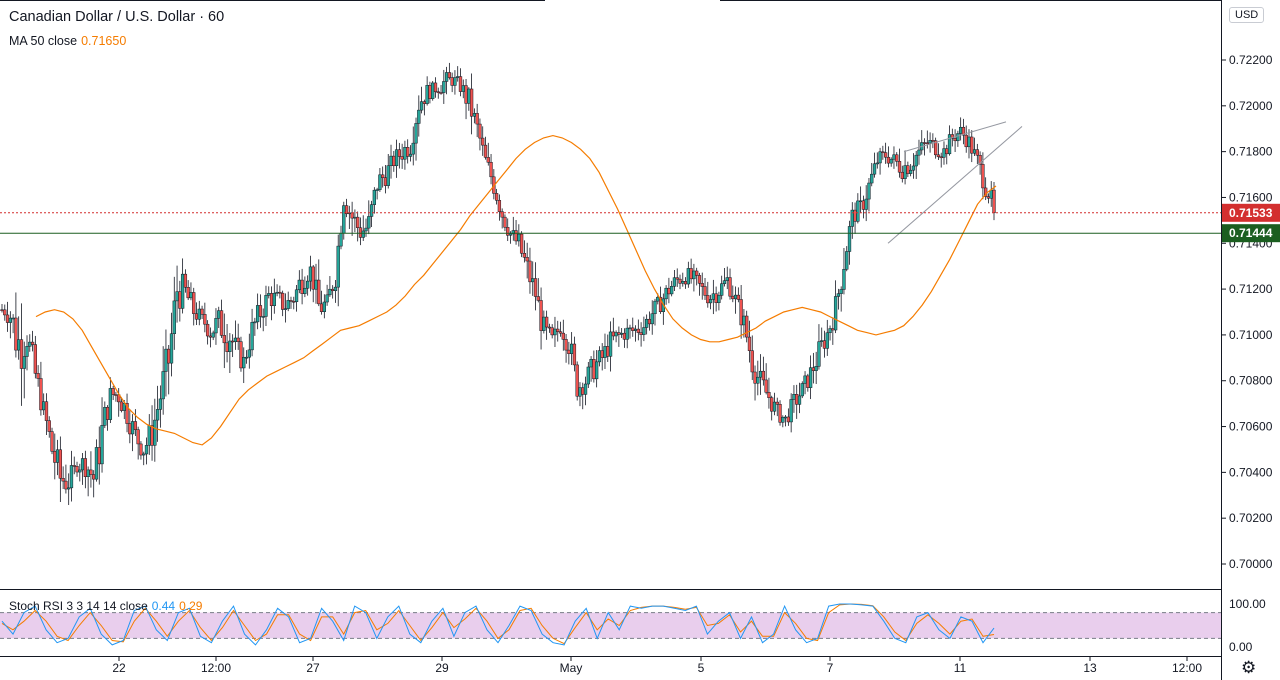 The height and width of the screenshot is (680, 1280). What do you see at coordinates (657, 665) in the screenshot?
I see `time-axis: 22 12:00 27 29 May 5 7 11 13 12:00` at bounding box center [657, 665].